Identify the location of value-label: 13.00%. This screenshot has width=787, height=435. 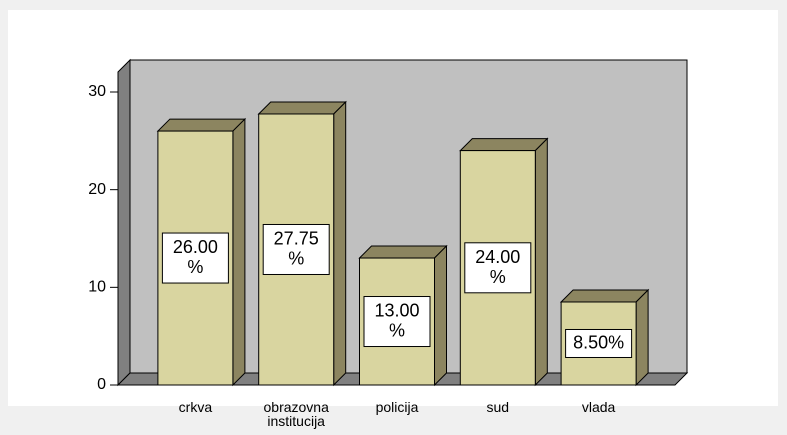
(396, 320).